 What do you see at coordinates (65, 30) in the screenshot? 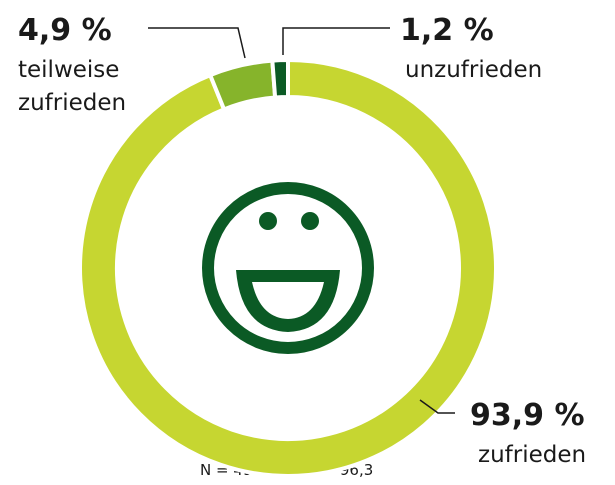
I see `value-label: 4,9 %` at bounding box center [65, 30].